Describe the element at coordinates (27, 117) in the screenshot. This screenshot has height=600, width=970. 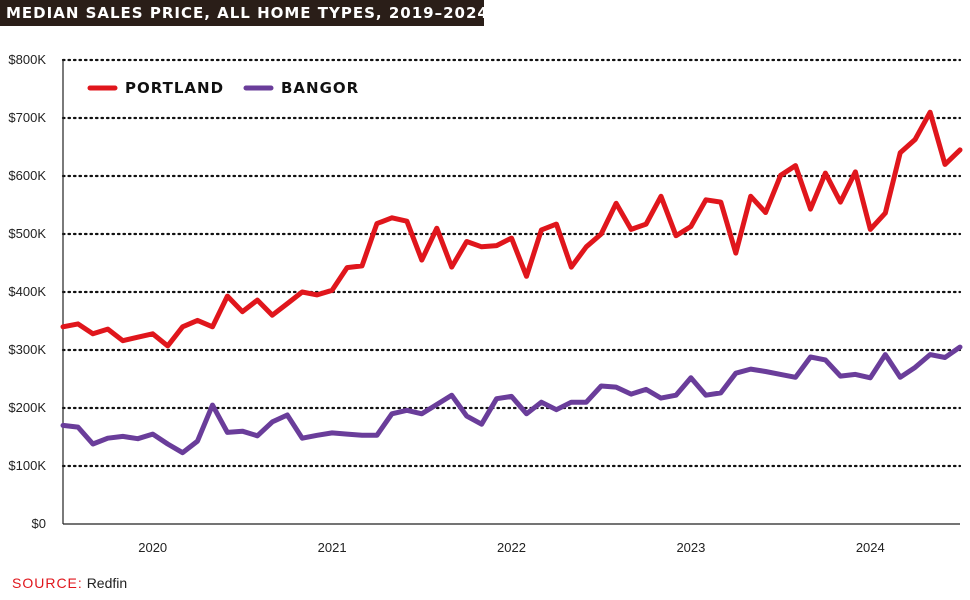
I see `y-tick-label: $700K` at that location.